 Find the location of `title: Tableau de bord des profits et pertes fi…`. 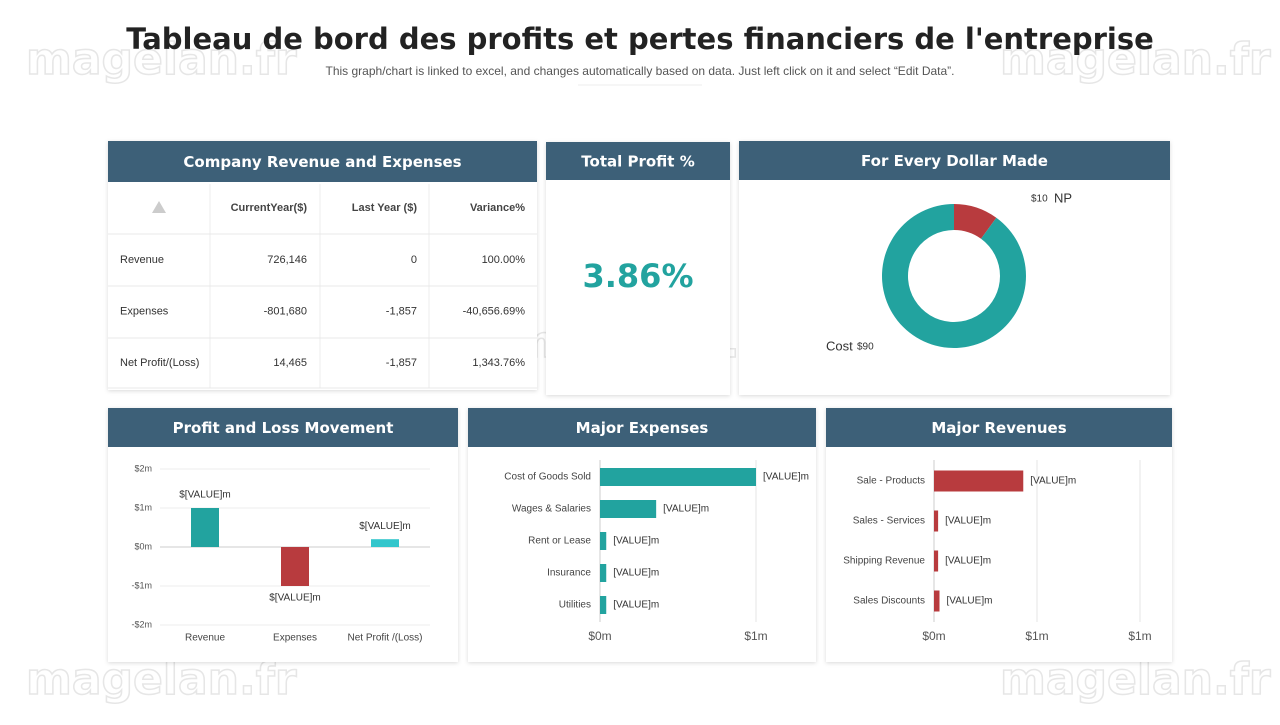

title: Tableau de bord des profits et pertes fi… is located at coordinates (640, 39).